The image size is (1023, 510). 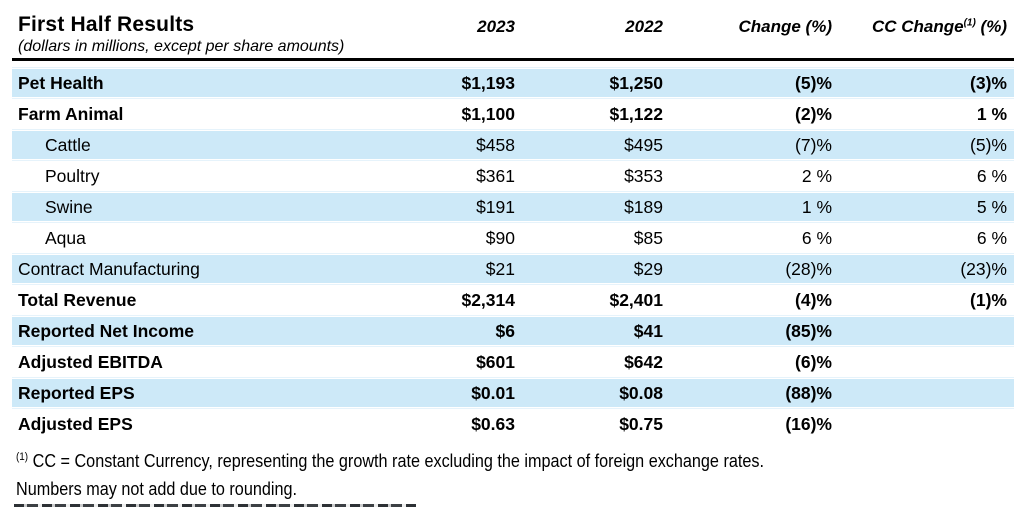 I want to click on table-row-pet-health: Pet Health $1,193 $1,250 (5)% (3)%, so click(x=513, y=83).